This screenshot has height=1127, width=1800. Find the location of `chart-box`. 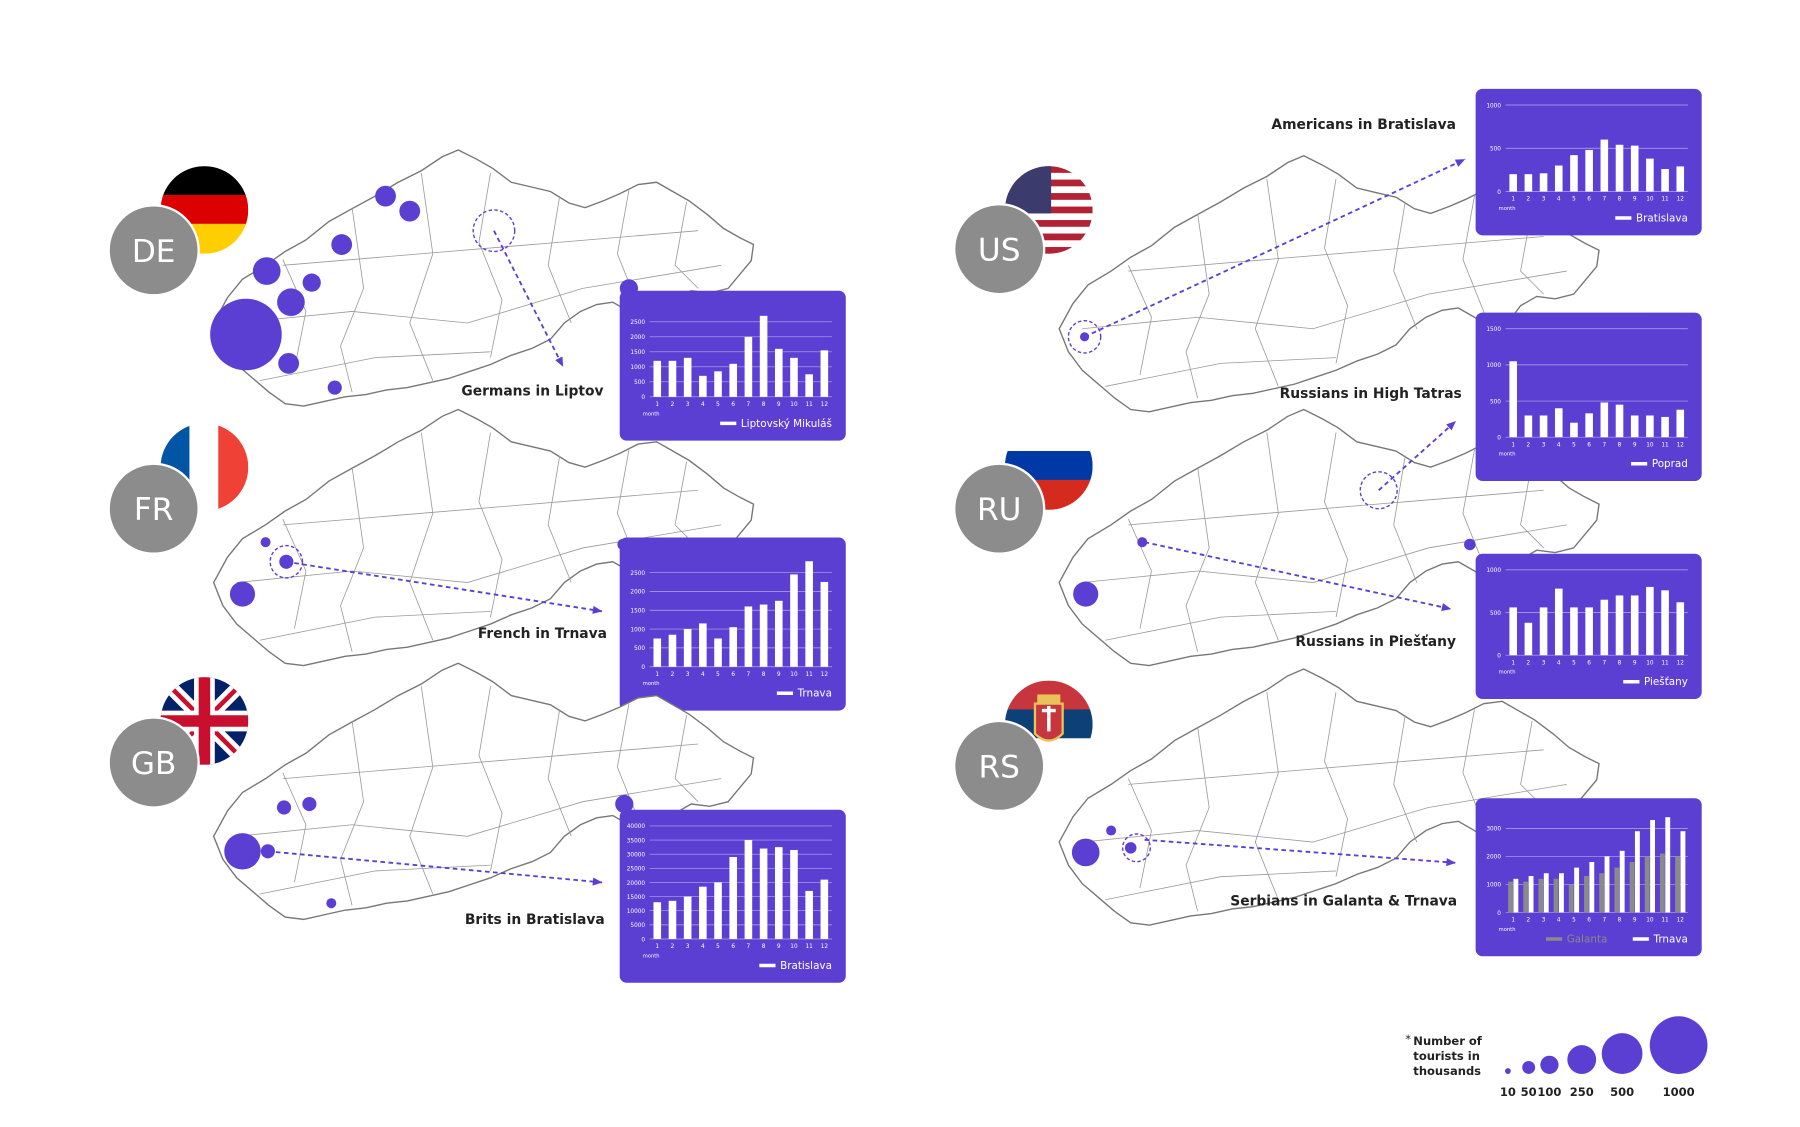

chart-box is located at coordinates (1588, 397).